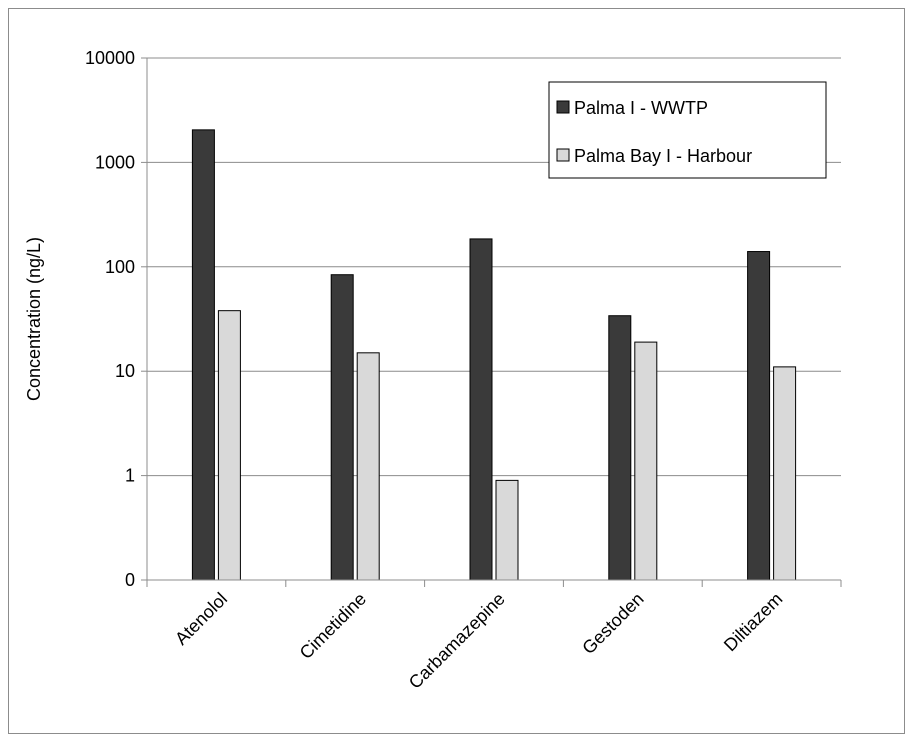 The width and height of the screenshot is (915, 740). Describe the element at coordinates (201, 619) in the screenshot. I see `x-tick-label: Atenolol` at that location.